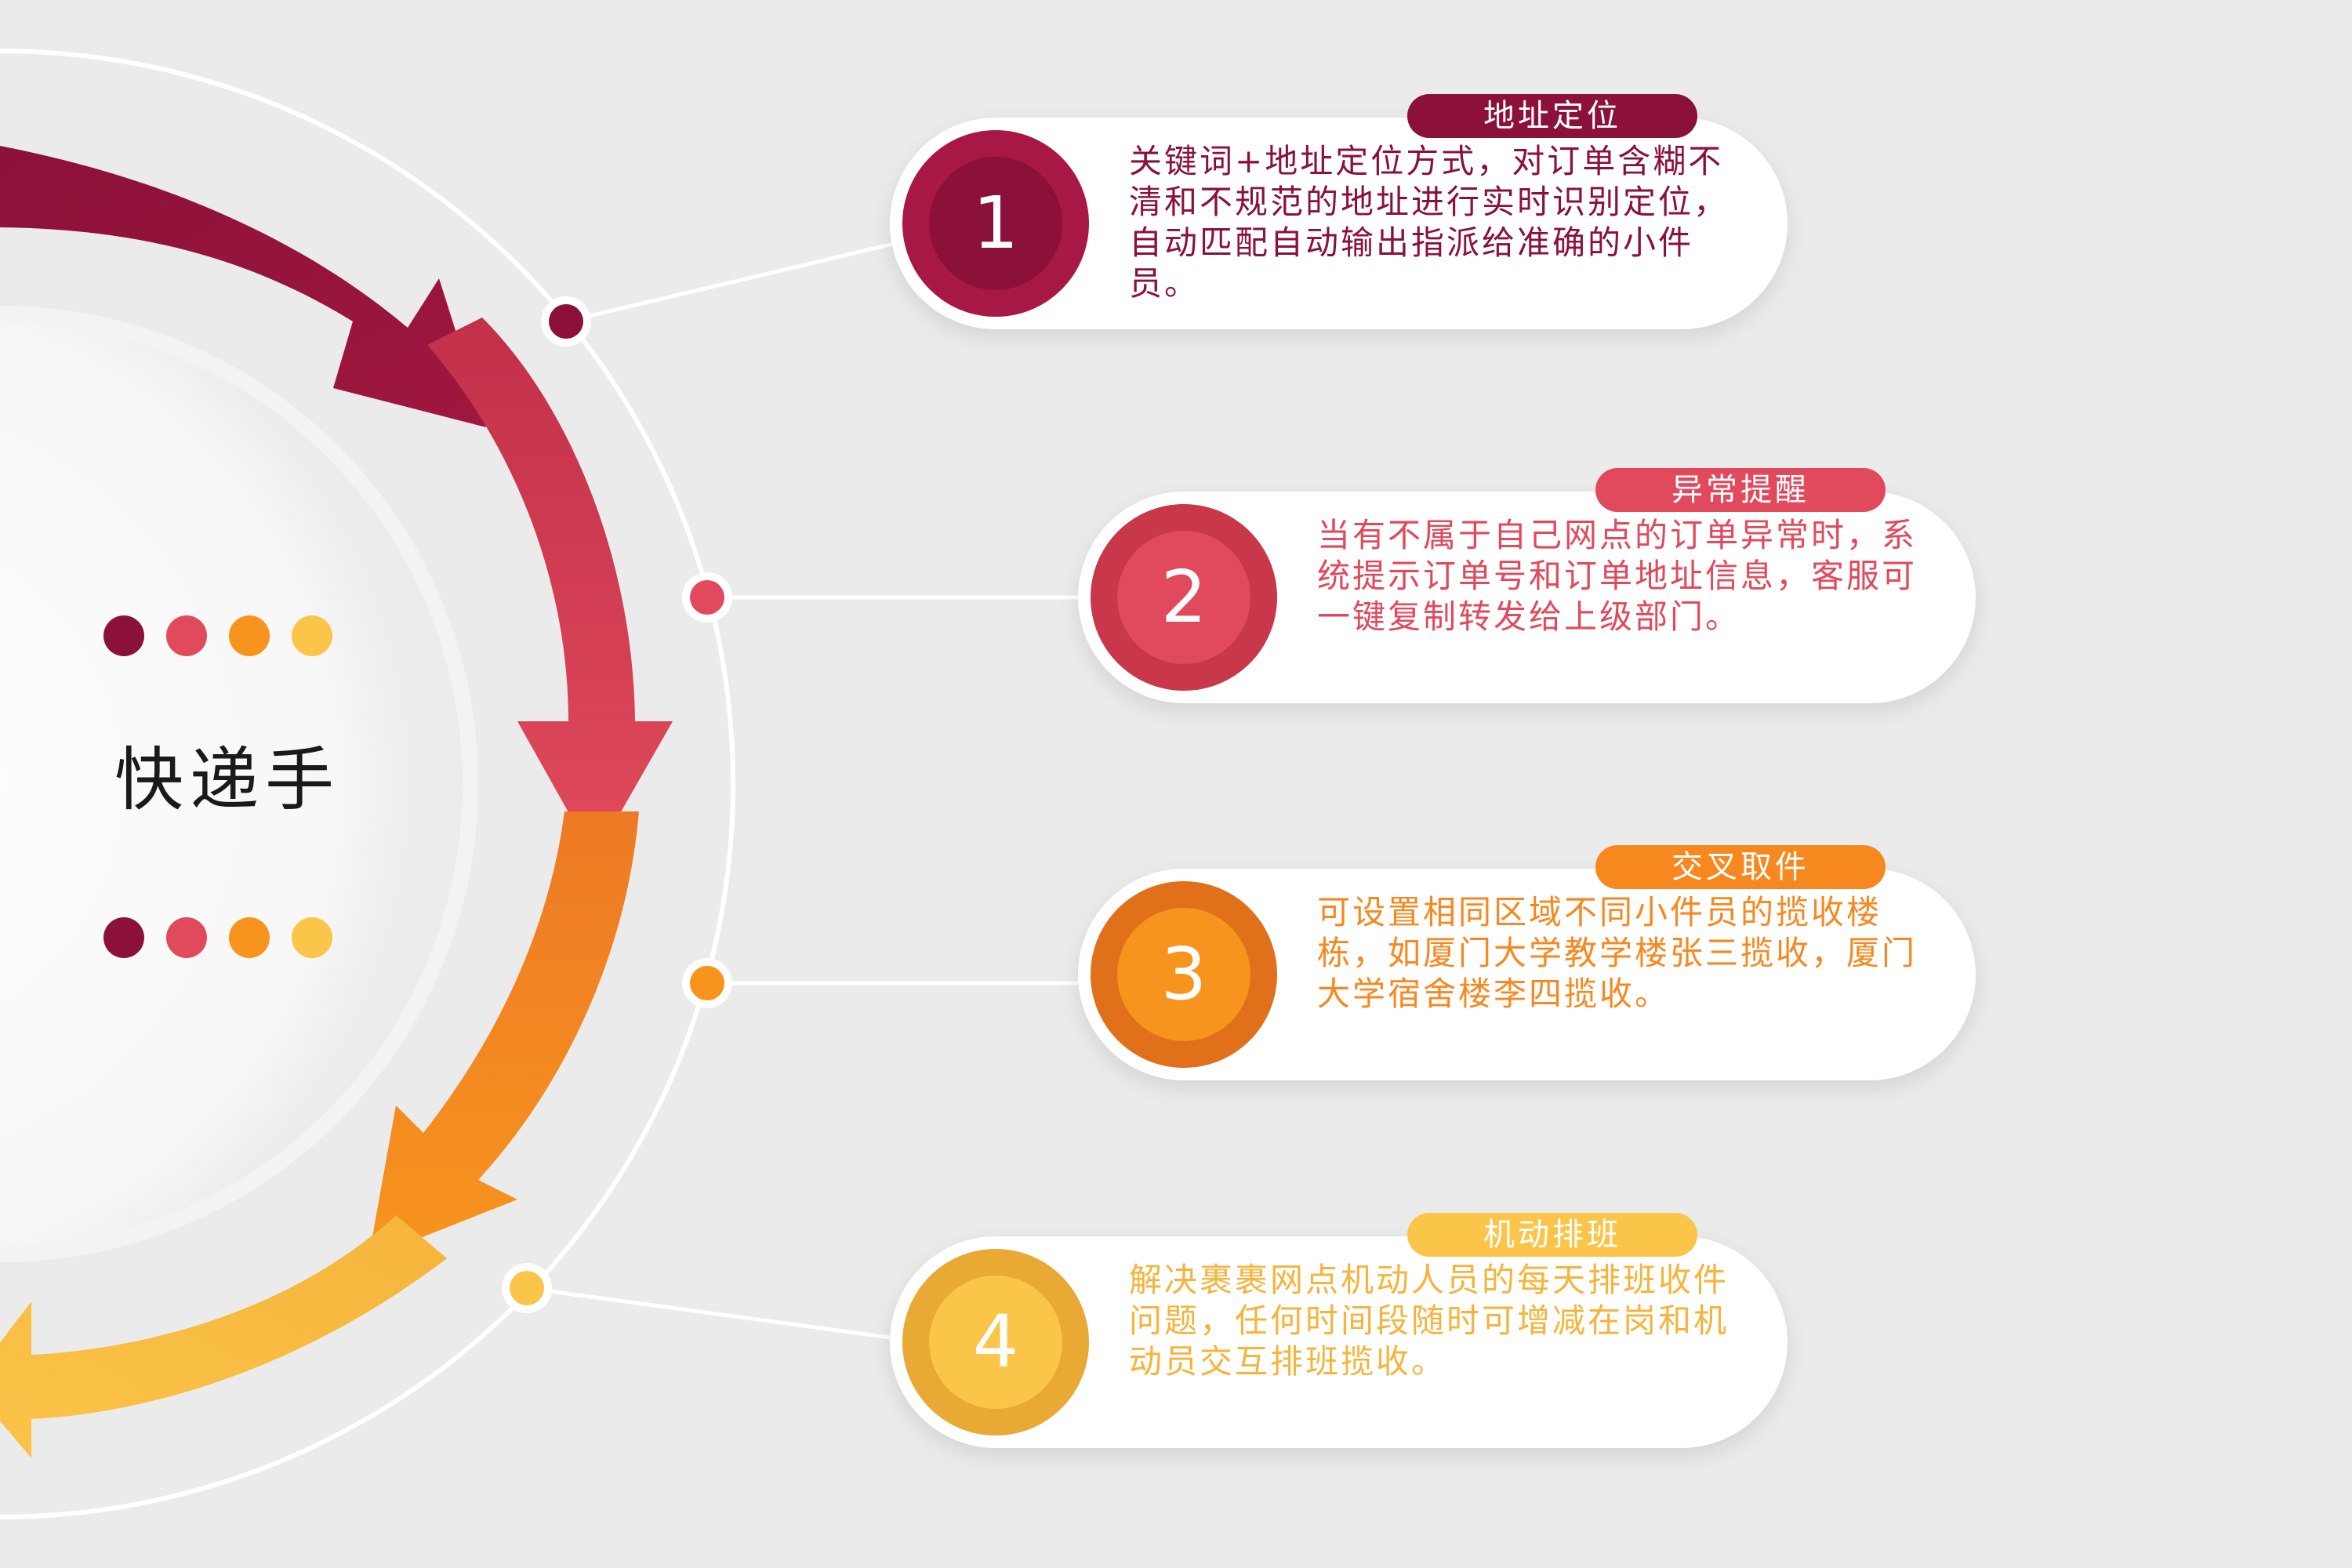 Image resolution: width=2352 pixels, height=1568 pixels. I want to click on step-badge-1: 1, so click(995, 223).